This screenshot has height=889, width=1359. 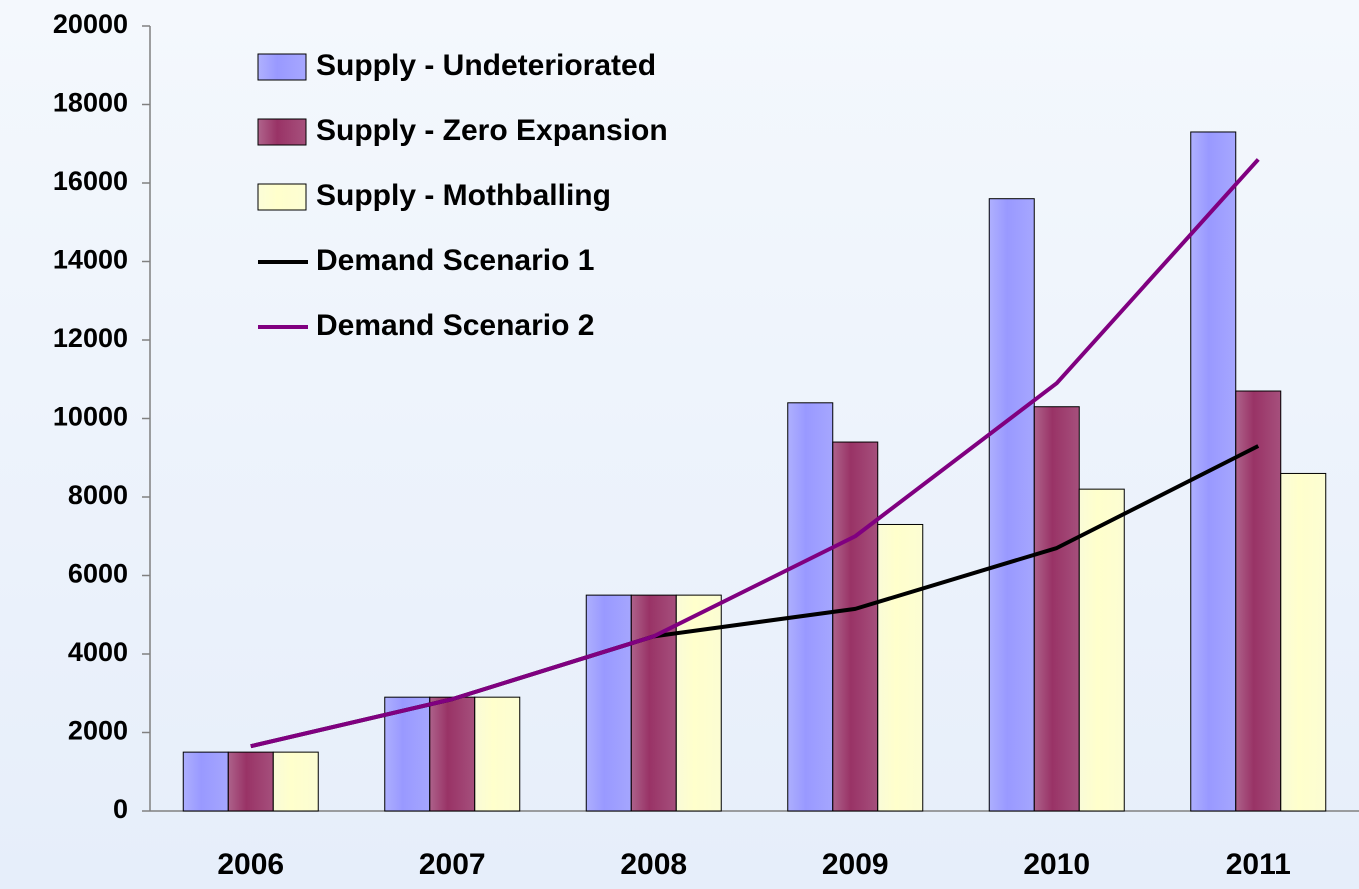 What do you see at coordinates (1056, 864) in the screenshot?
I see `x-tick-label: 2010` at bounding box center [1056, 864].